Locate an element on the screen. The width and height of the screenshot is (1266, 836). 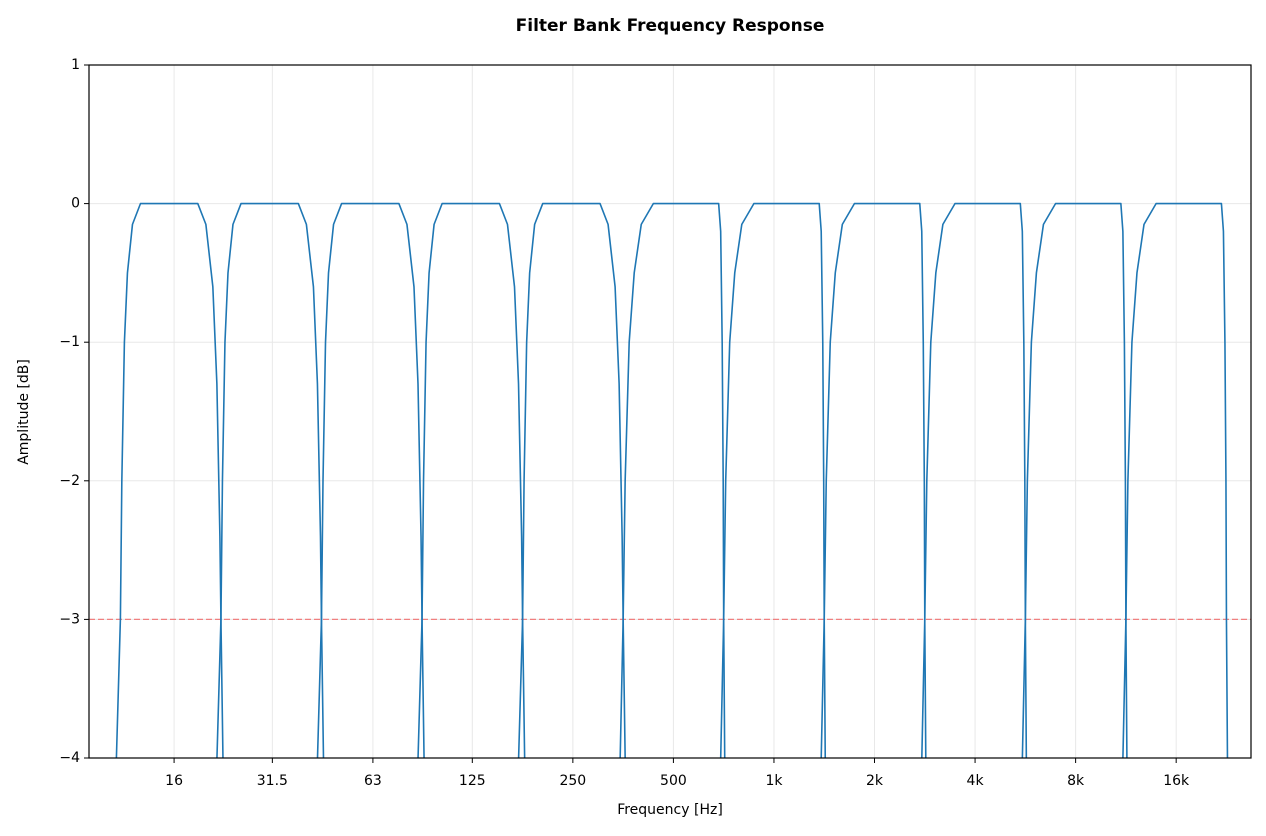
x-tick-label: 16k is located at coordinates (1176, 781).